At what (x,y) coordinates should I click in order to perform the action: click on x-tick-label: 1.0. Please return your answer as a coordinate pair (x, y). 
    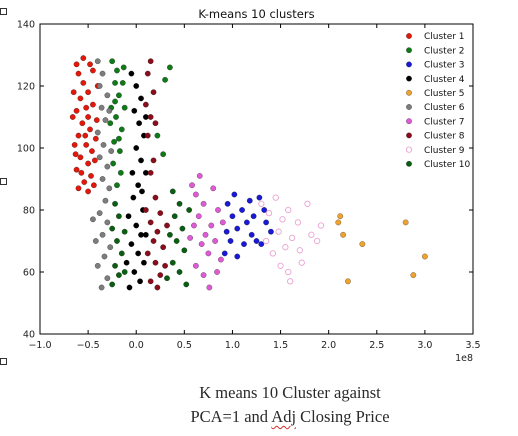
    Looking at the image, I should click on (232, 345).